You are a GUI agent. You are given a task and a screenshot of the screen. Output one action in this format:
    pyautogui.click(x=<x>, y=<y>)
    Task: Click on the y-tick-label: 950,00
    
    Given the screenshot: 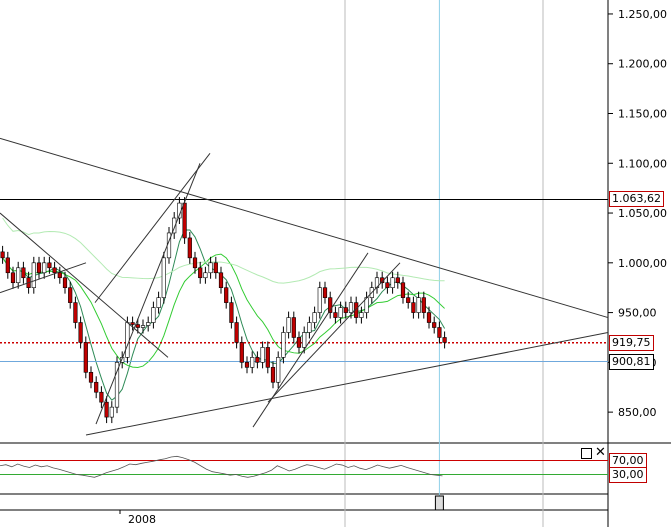 What is the action you would take?
    pyautogui.click(x=637, y=313)
    